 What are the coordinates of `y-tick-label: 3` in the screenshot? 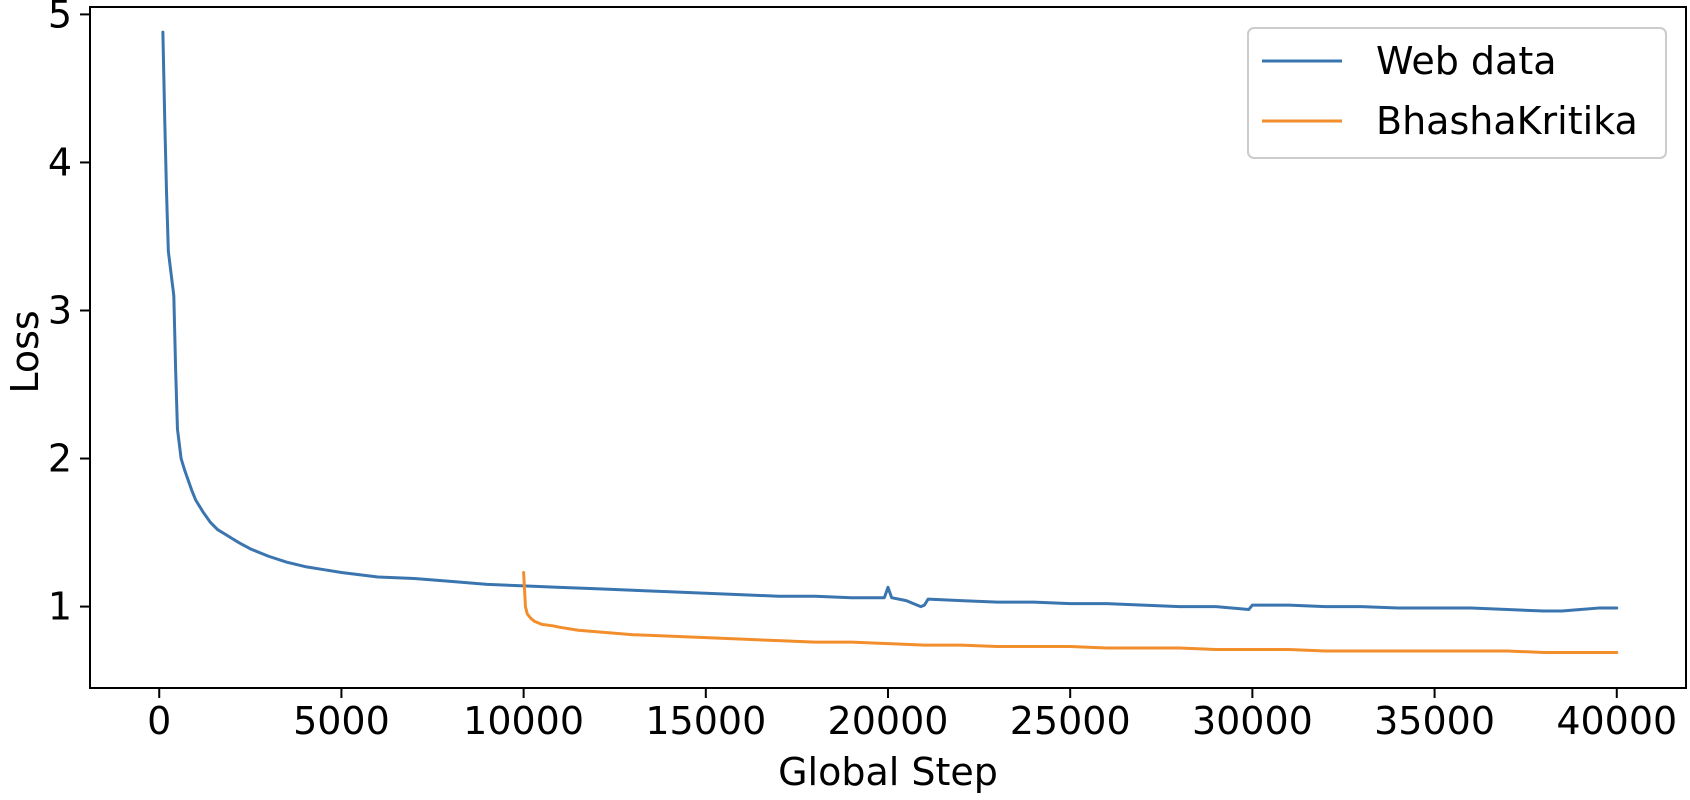 It's located at (60, 310).